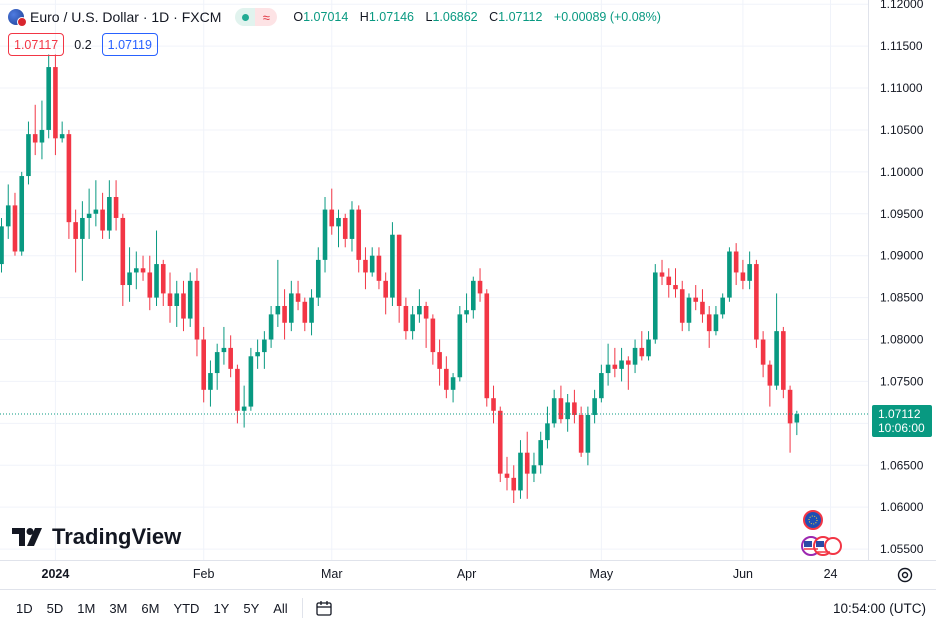 This screenshot has width=936, height=626. I want to click on price-tick-label: 1.07500, so click(902, 381).